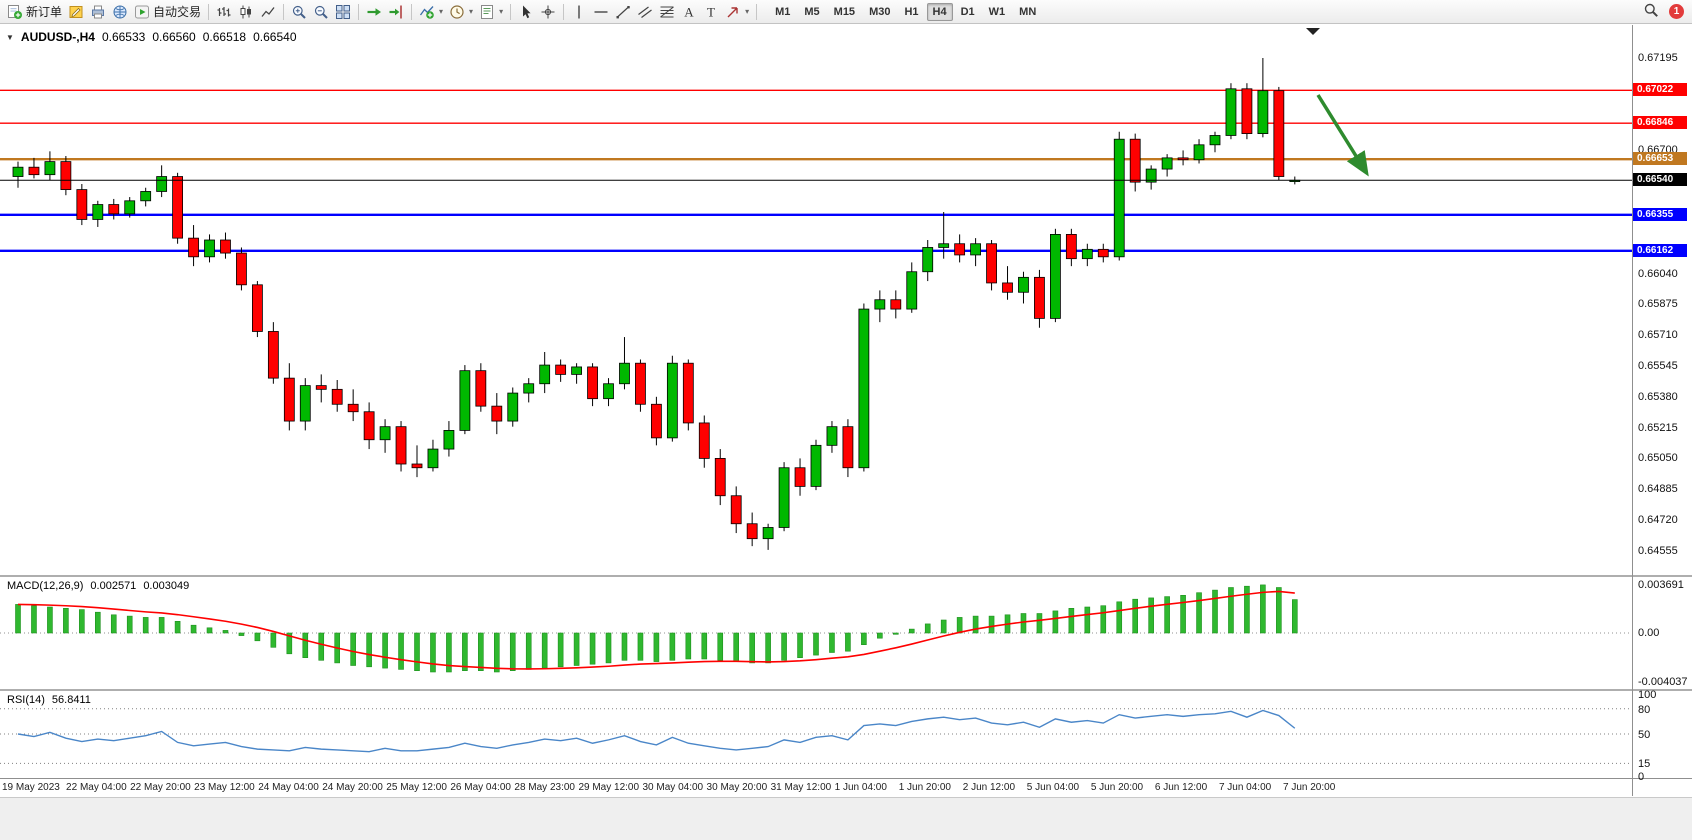 The width and height of the screenshot is (1692, 840). I want to click on web-icon, so click(120, 12).